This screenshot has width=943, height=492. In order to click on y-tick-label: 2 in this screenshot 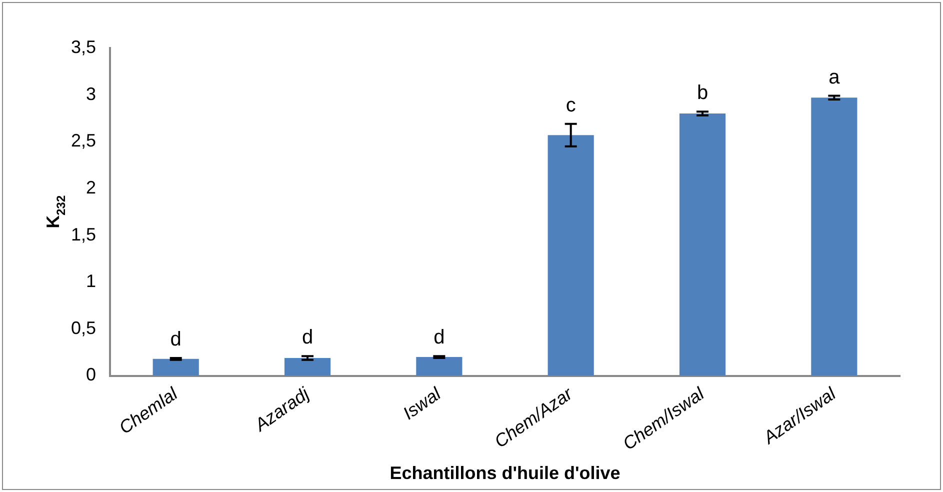, I will do `click(91, 187)`.